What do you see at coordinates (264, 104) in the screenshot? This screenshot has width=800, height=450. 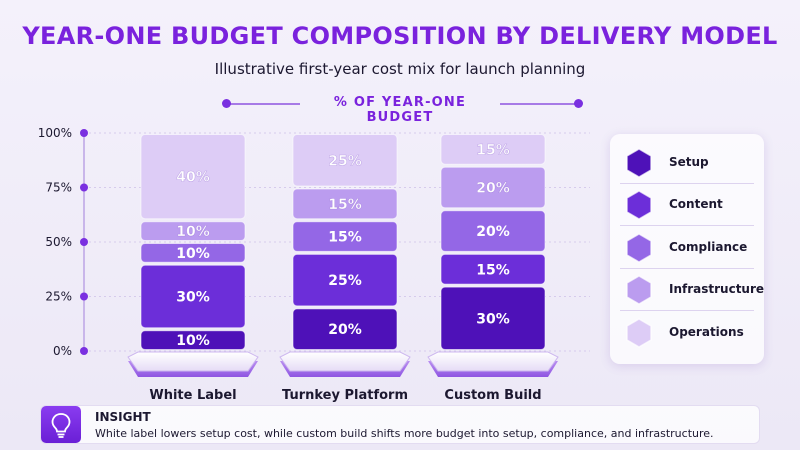 I see `axis-caption-line-left` at bounding box center [264, 104].